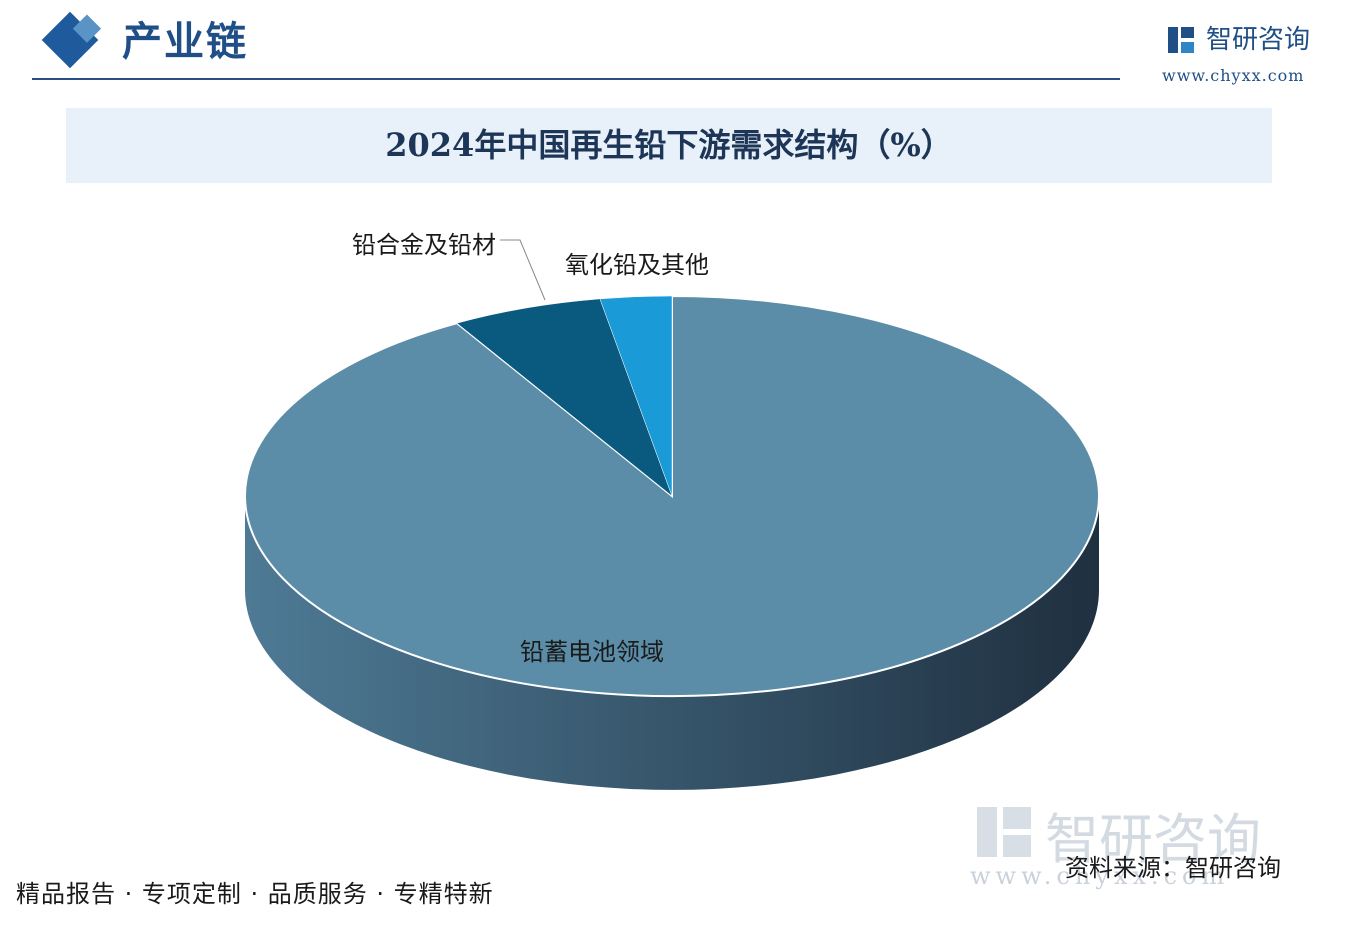 The image size is (1348, 934). What do you see at coordinates (1233, 75) in the screenshot?
I see `brand-url: www.chyxx.com` at bounding box center [1233, 75].